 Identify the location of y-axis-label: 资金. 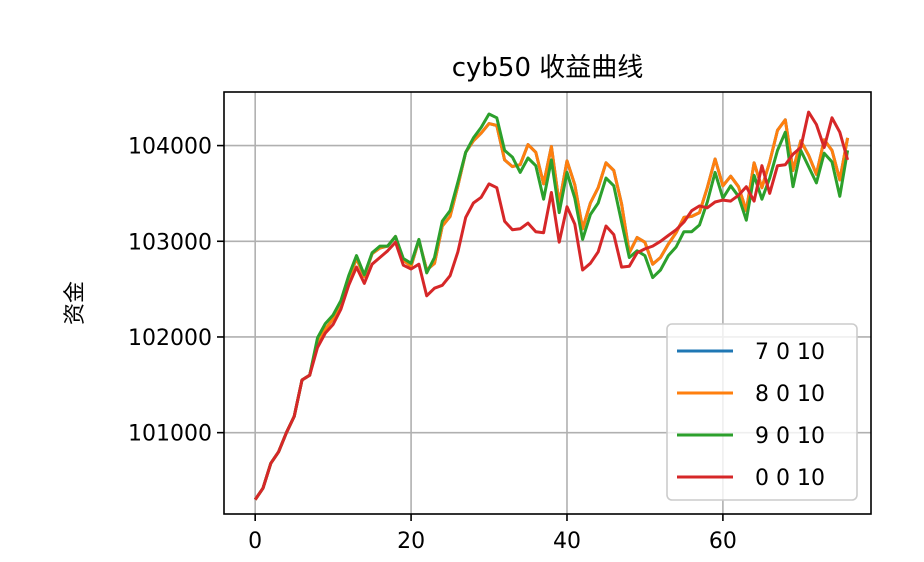
(75, 303).